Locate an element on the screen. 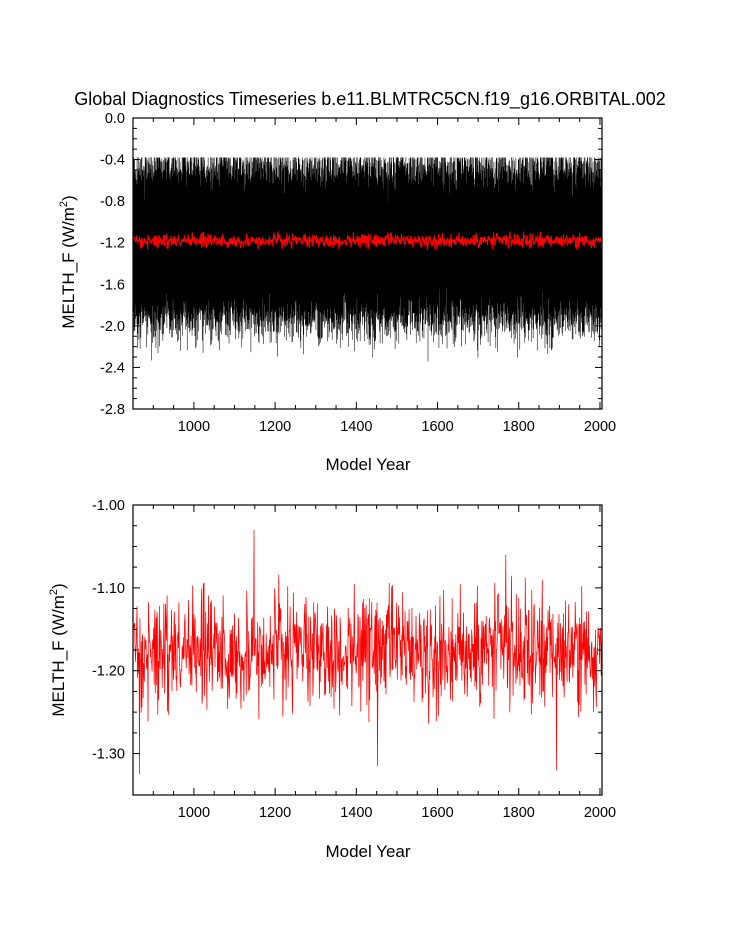  y-tick-label: -0.4 is located at coordinates (112, 161).